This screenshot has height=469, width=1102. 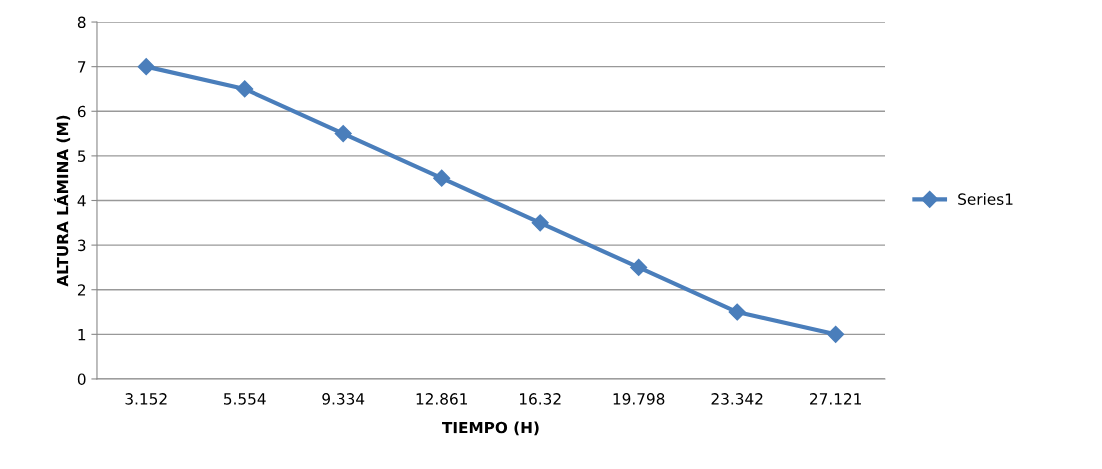 What do you see at coordinates (442, 399) in the screenshot?
I see `x-tick-label: 12.861` at bounding box center [442, 399].